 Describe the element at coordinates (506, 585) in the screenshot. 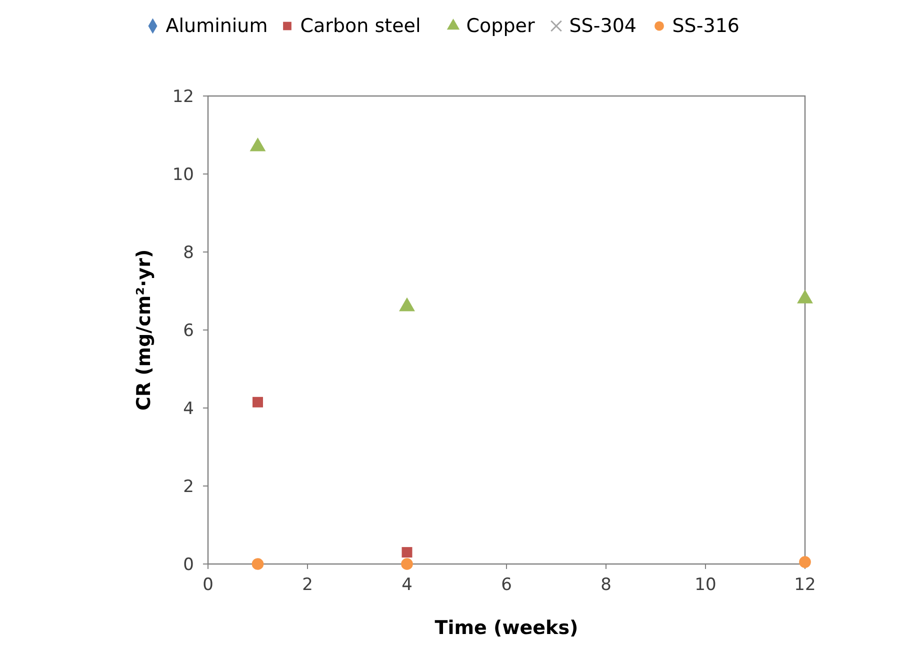

I see `x-tick-label: 6` at that location.